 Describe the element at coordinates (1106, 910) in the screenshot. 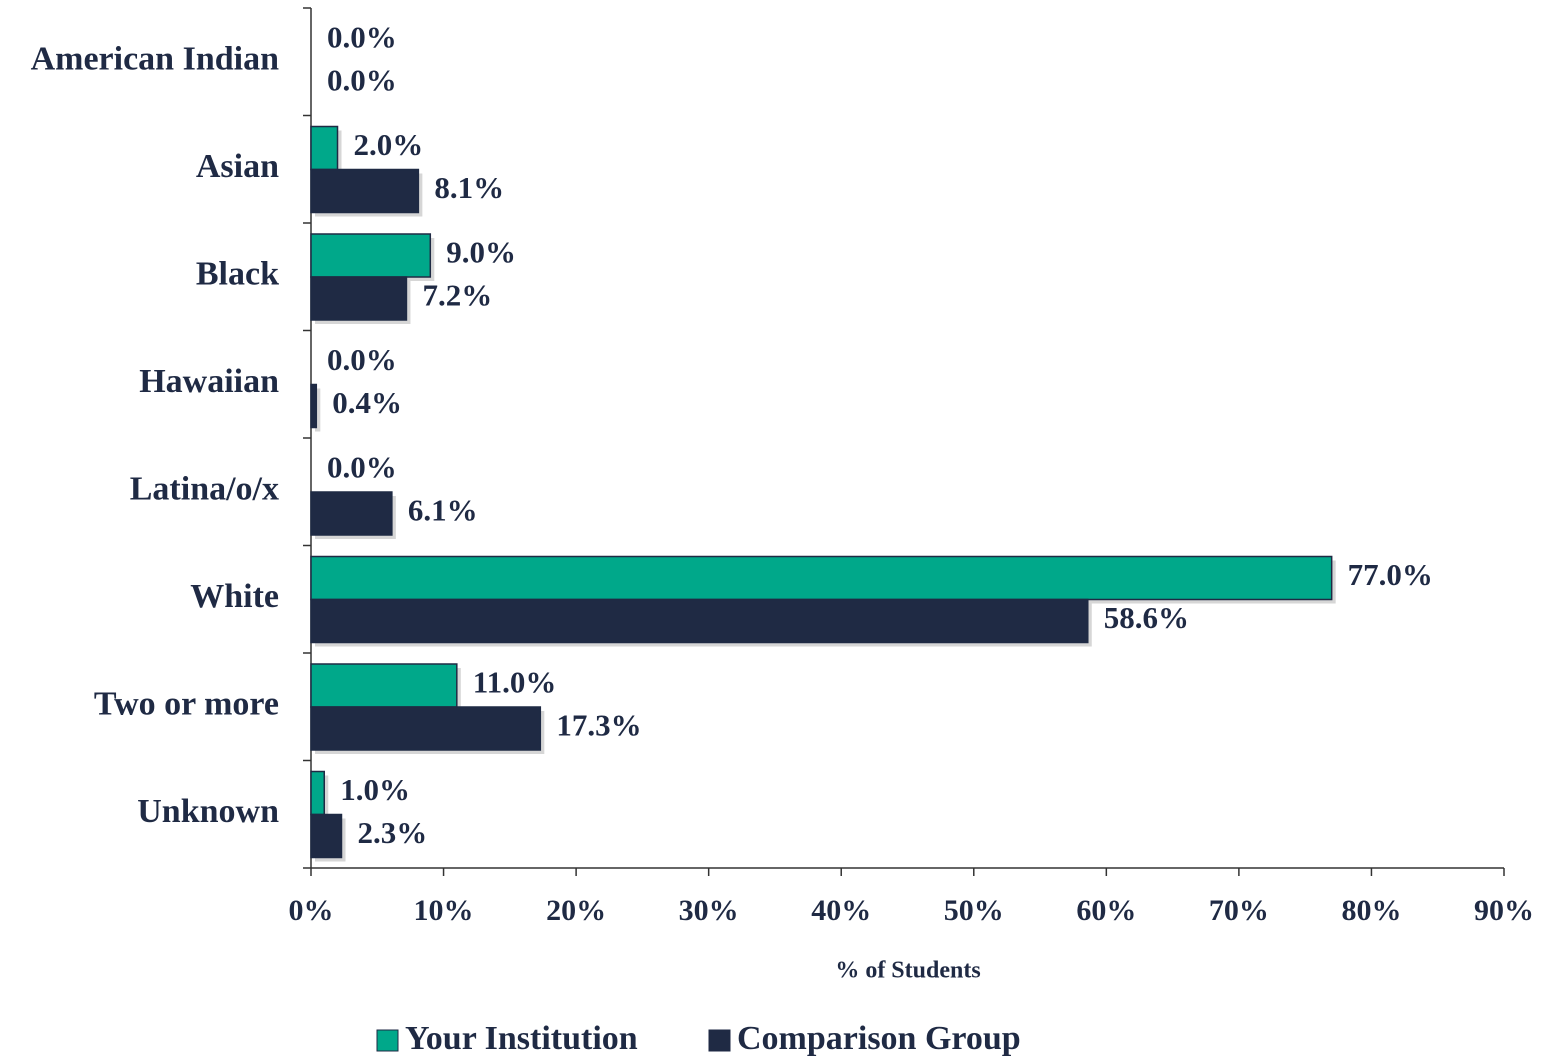

I see `x-tick-label: 60%` at that location.